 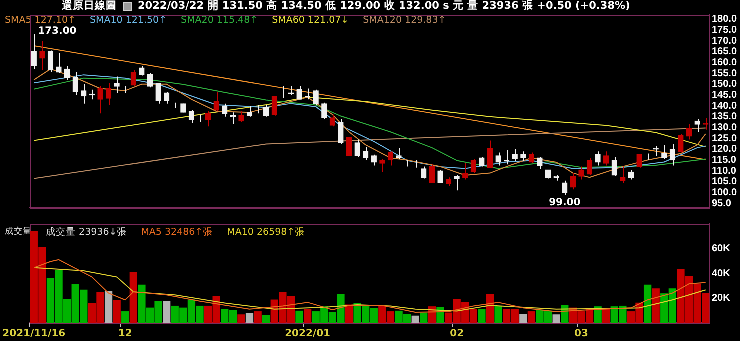 I want to click on chart-title: 成交量, so click(x=18, y=232).